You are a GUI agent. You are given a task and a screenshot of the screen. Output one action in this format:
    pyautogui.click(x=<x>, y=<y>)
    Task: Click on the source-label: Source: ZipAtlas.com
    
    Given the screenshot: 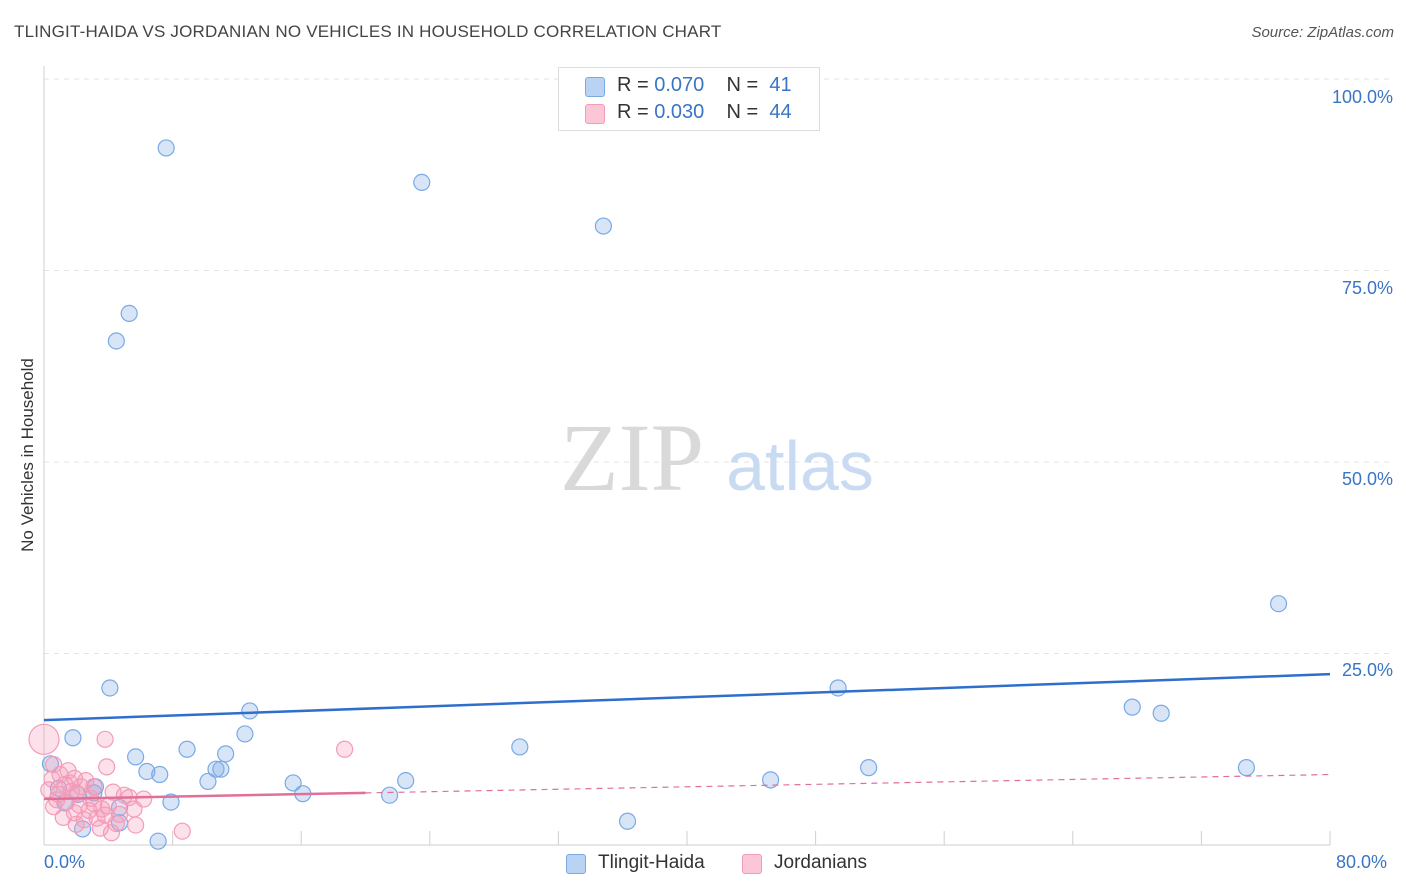 What is the action you would take?
    pyautogui.click(x=1322, y=32)
    